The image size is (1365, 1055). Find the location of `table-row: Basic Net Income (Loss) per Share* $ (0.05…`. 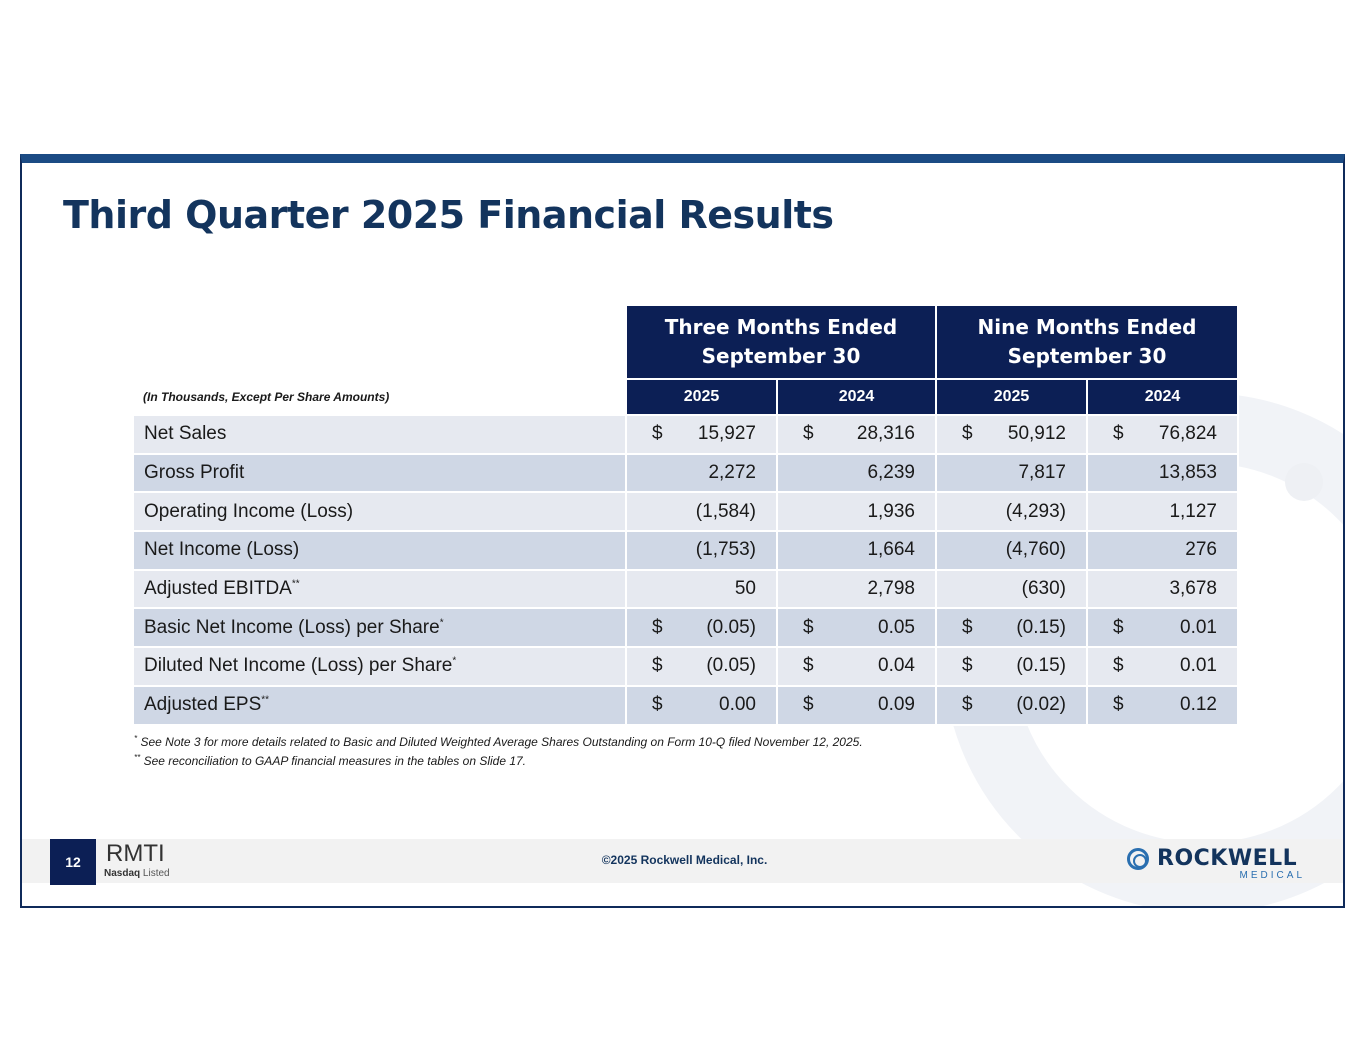

table-row: Basic Net Income (Loss) per Share* $ (0.05… is located at coordinates (685, 628).